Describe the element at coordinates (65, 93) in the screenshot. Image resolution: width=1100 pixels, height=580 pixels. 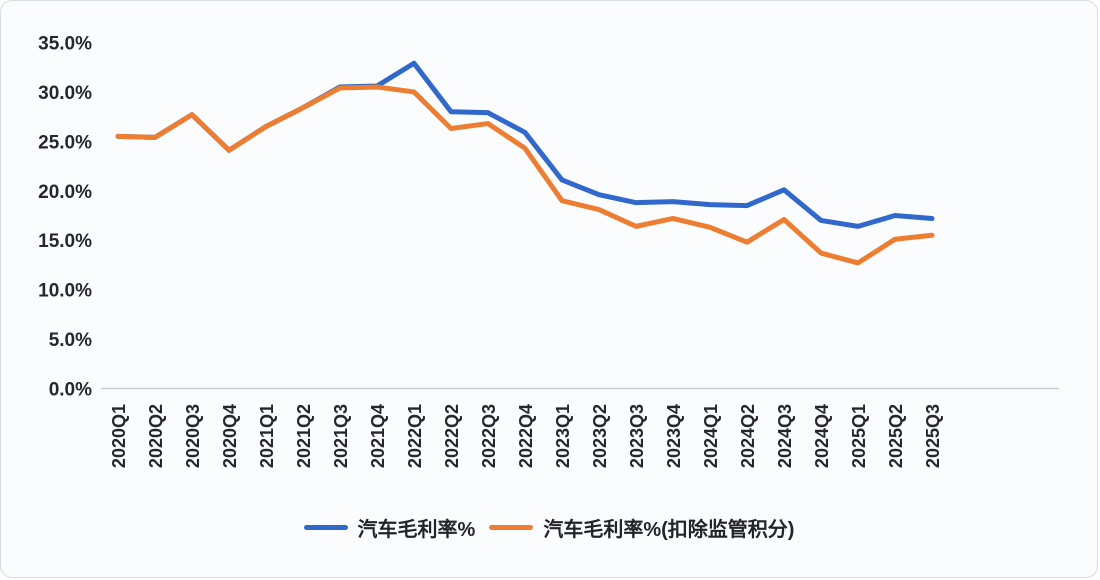
I see `y-axis-tick-label: 30.0%` at that location.